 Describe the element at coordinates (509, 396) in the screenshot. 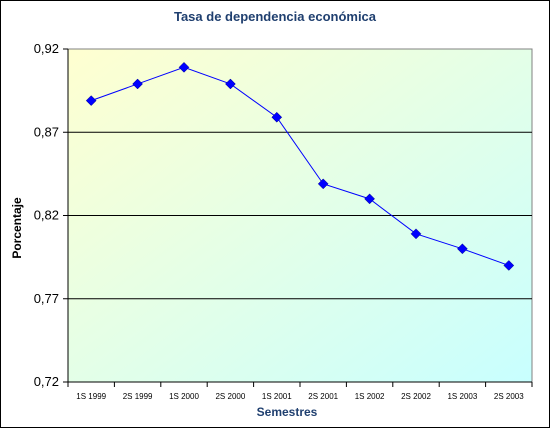

I see `x-tick-label: 2S 2003` at that location.